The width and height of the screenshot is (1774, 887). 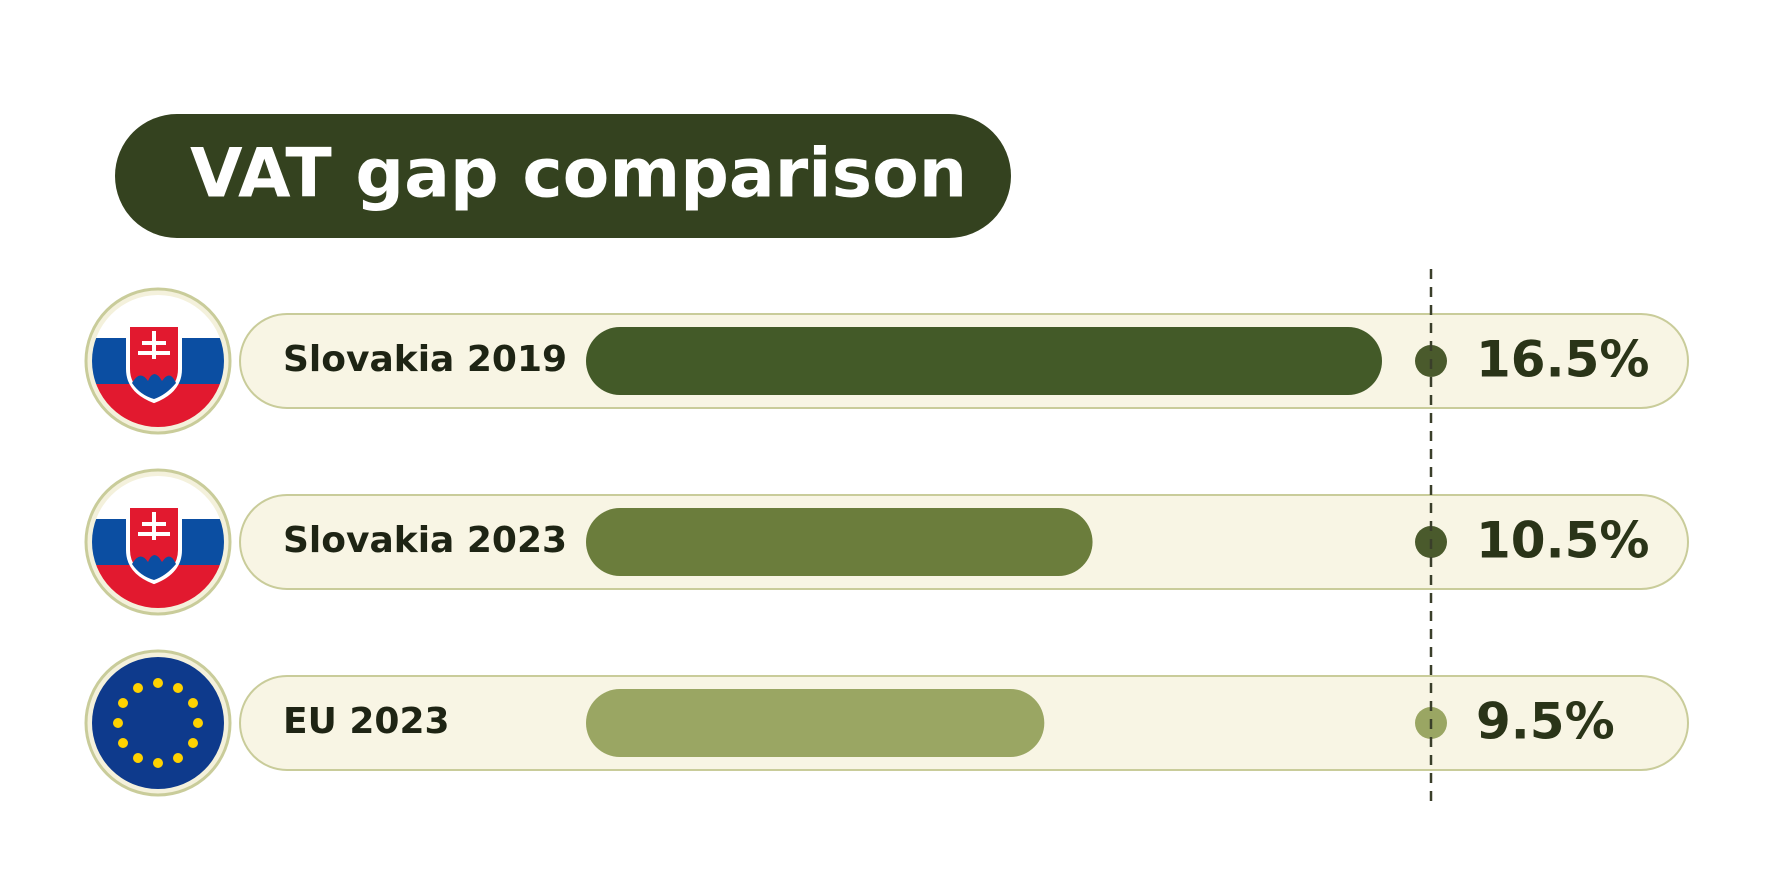 I want to click on value-label: 10.5%, so click(x=1562, y=541).